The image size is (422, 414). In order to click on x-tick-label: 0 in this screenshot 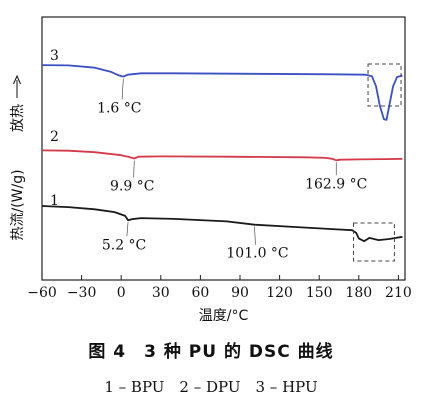, I will do `click(121, 293)`.